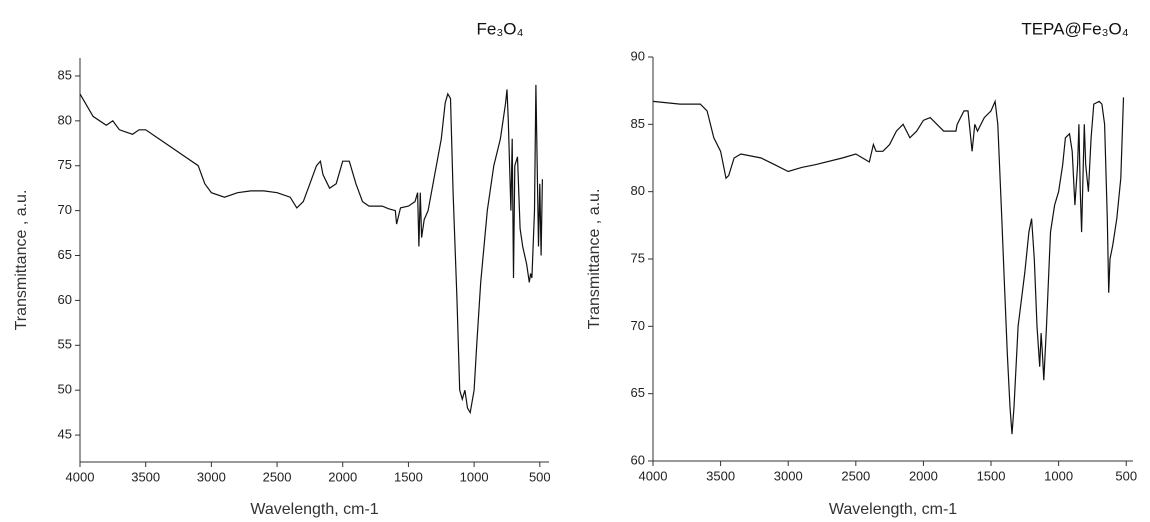  Describe the element at coordinates (65, 434) in the screenshot. I see `y-tick-label: 45` at that location.